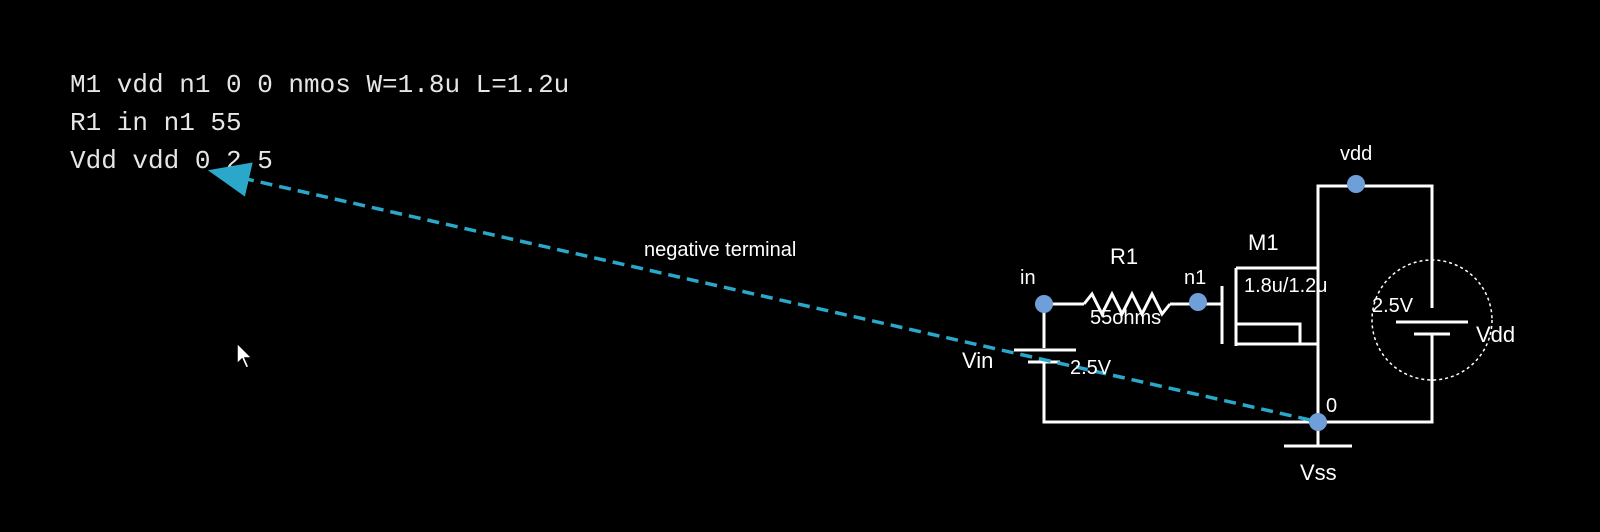  Describe the element at coordinates (1393, 306) in the screenshot. I see `label-vdd-source-value: 2.5V` at that location.